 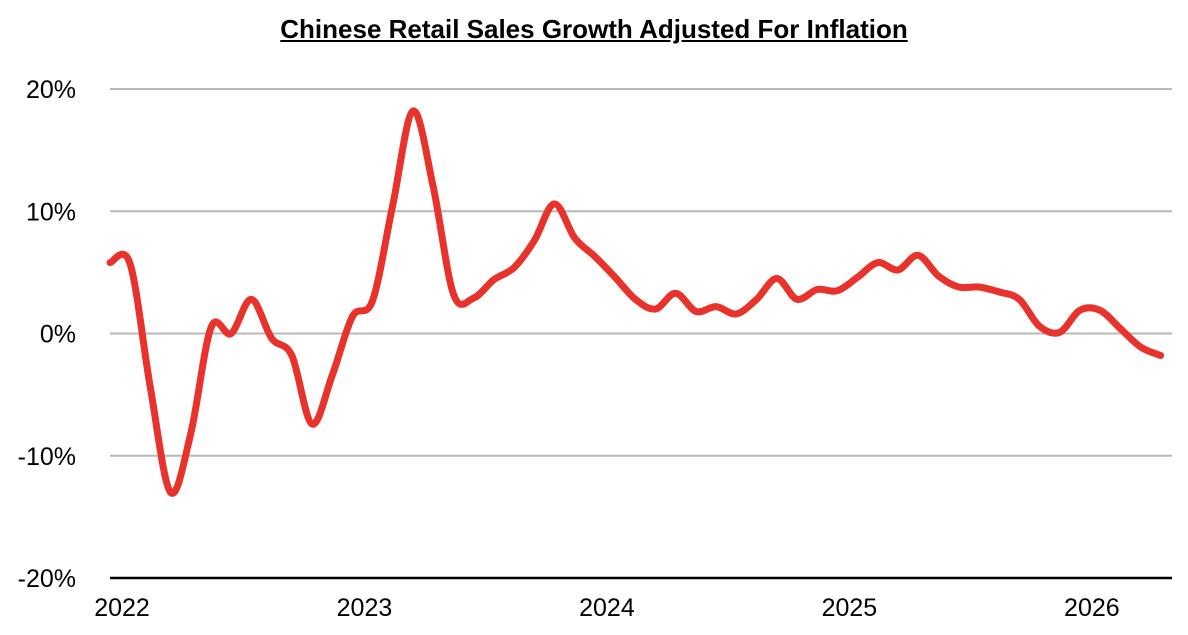 I want to click on x-tick-label: 2026, so click(x=1092, y=608).